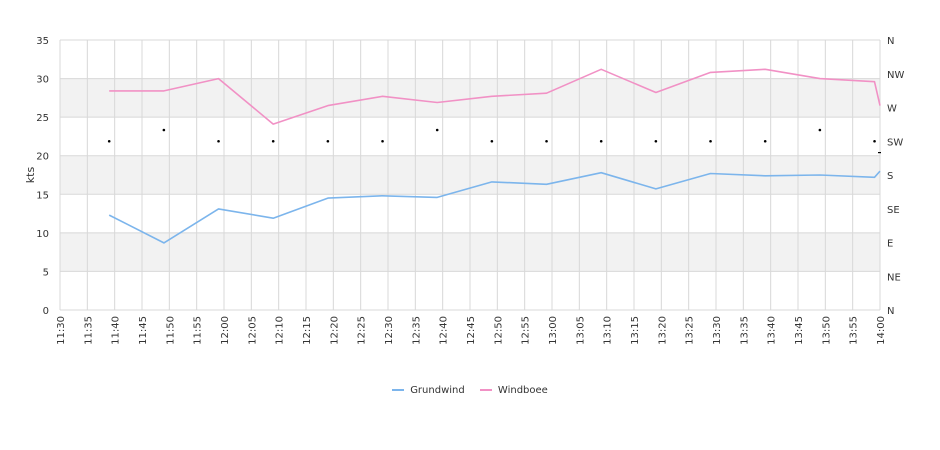 The image size is (940, 450). Describe the element at coordinates (772, 330) in the screenshot. I see `x-tick-label: 13:40` at that location.